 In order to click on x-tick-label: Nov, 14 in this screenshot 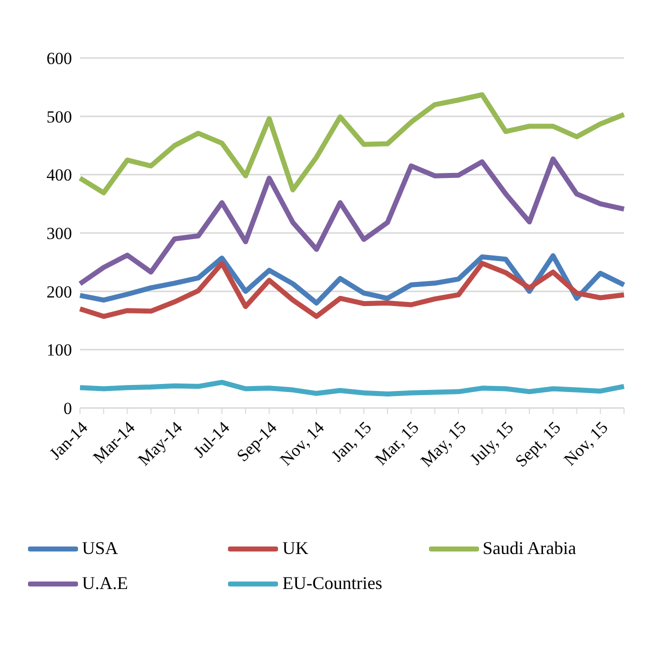, I will do `click(302, 444)`.